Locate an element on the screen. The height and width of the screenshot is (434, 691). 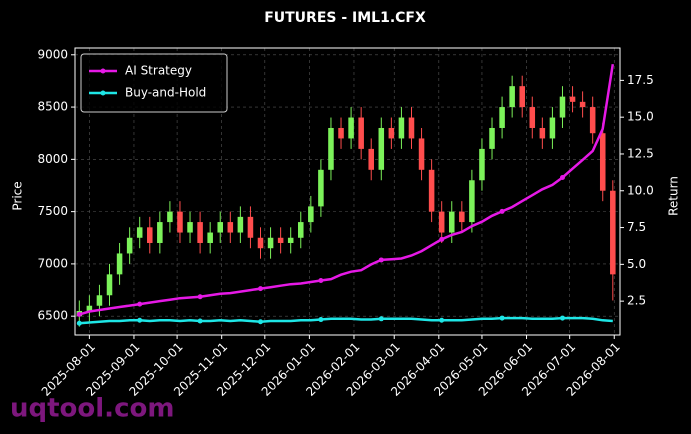
y2-axis-label: Return is located at coordinates (674, 196).